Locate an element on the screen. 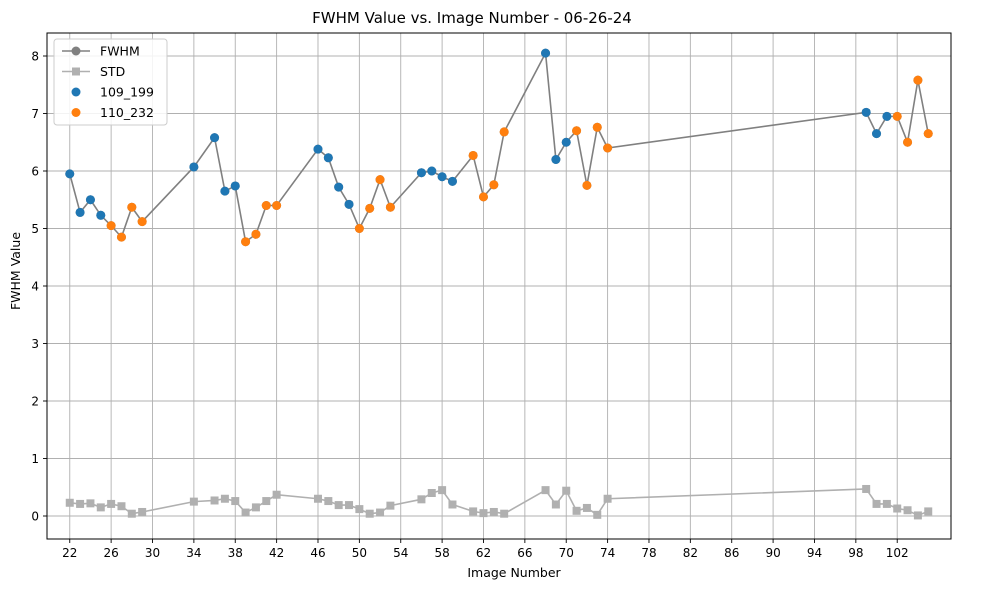  x-tick-label: 58 is located at coordinates (441, 553).